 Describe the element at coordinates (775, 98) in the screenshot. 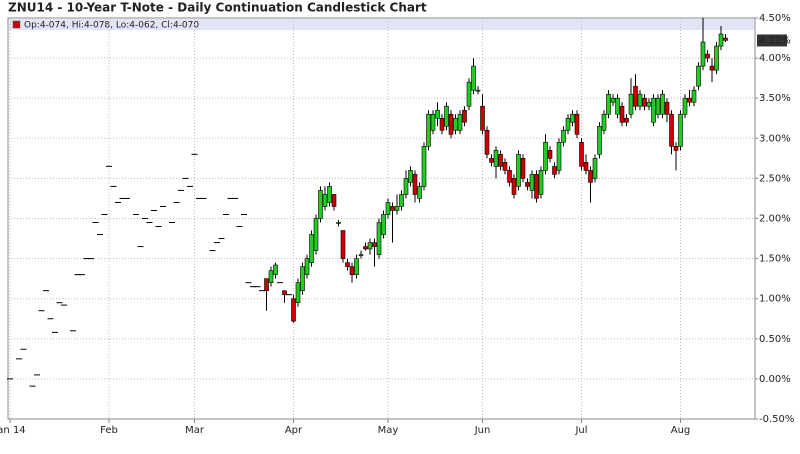

I see `y-tick-label: 3.50%` at that location.